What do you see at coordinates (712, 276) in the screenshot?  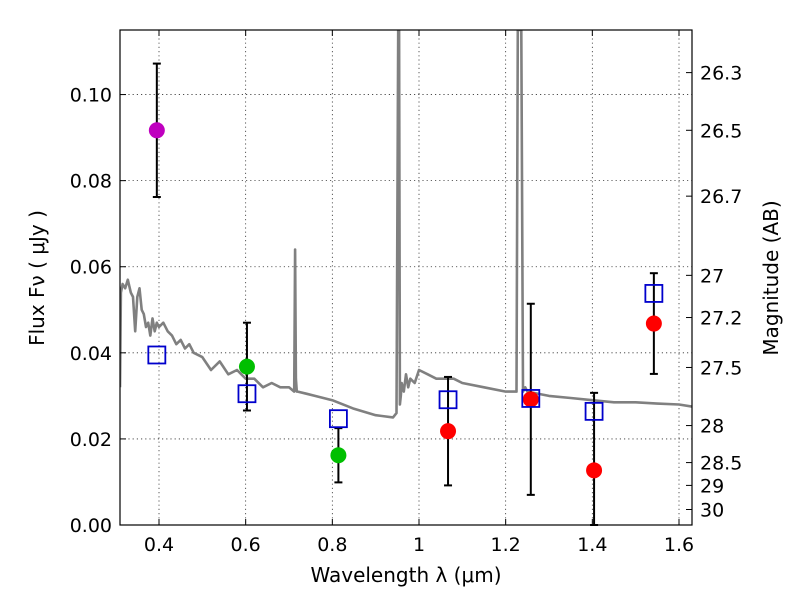 I see `y2-tick-label: 27` at bounding box center [712, 276].